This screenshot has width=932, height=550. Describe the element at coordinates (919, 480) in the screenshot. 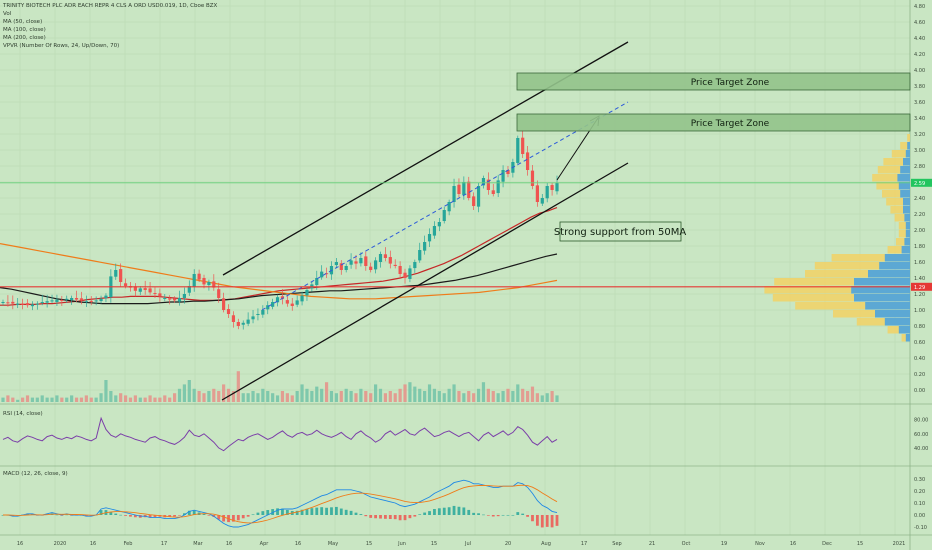

I see `macd-tick: 0.30` at that location.